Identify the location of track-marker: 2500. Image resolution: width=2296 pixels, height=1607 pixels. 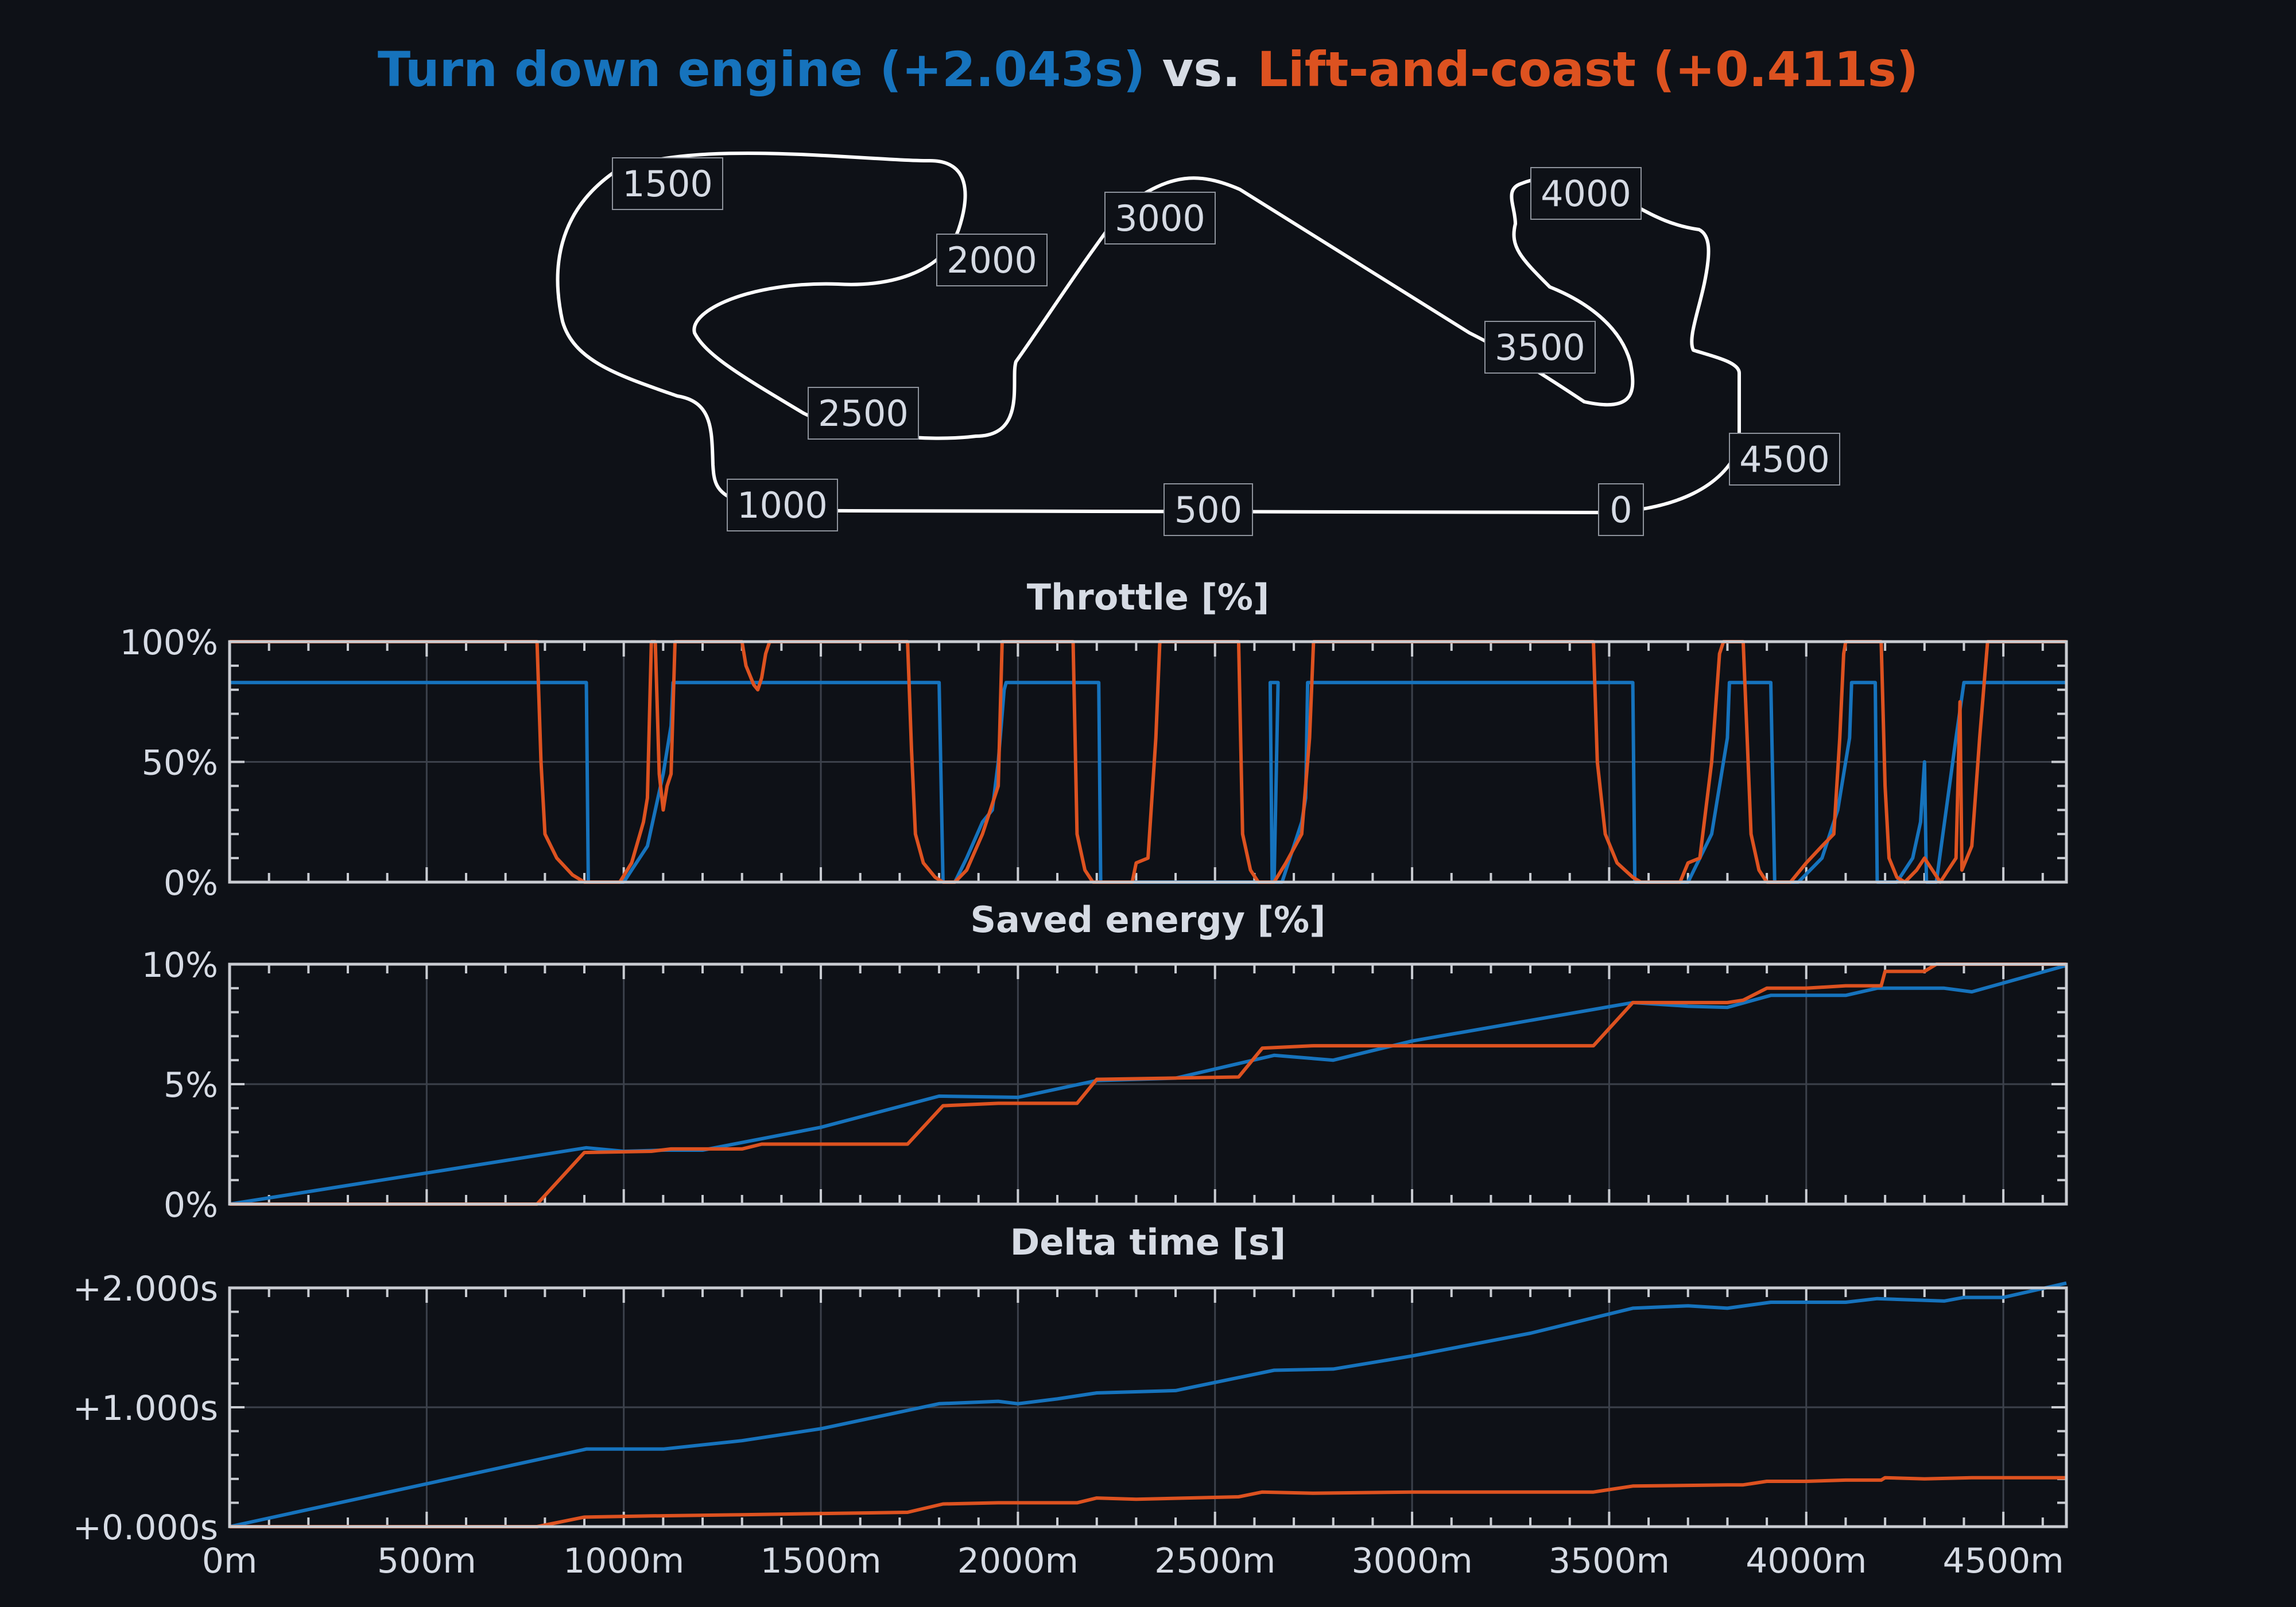
(863, 413).